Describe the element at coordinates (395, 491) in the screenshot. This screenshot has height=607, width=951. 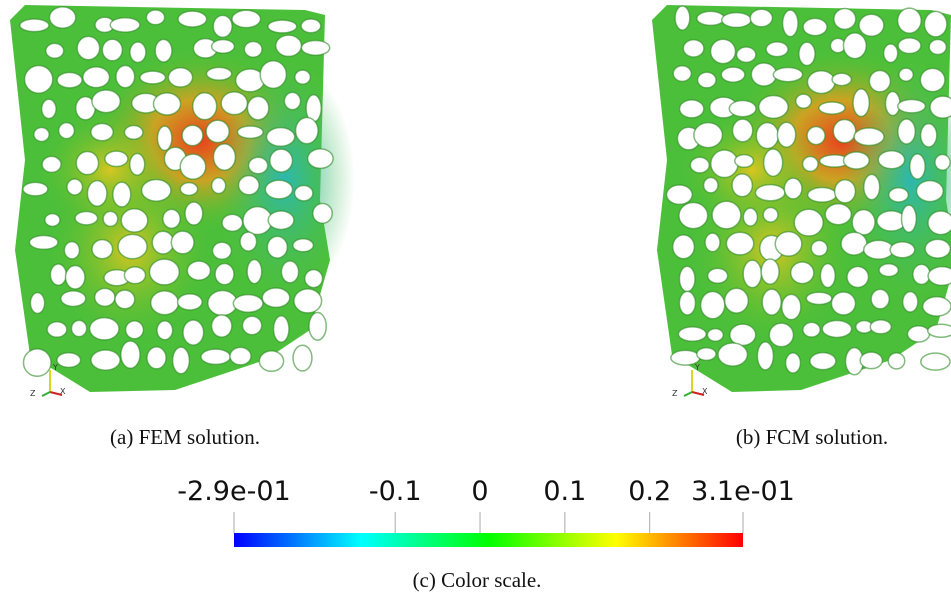
I see `tick-label: -0.1` at that location.